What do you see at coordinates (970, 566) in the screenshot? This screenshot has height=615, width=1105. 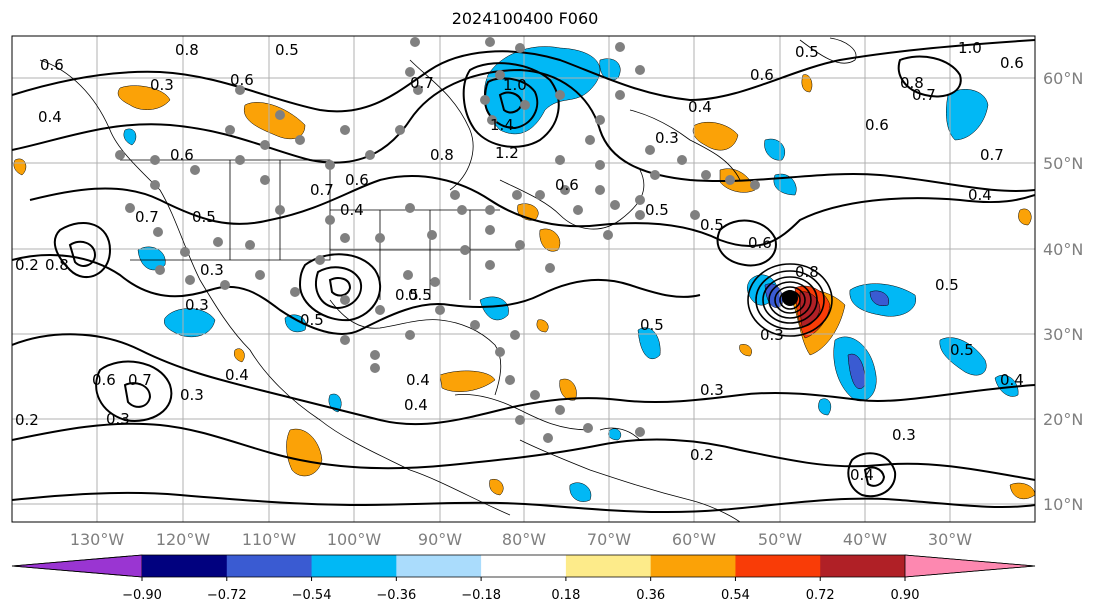 I see `colorbar-extend-high` at bounding box center [970, 566].